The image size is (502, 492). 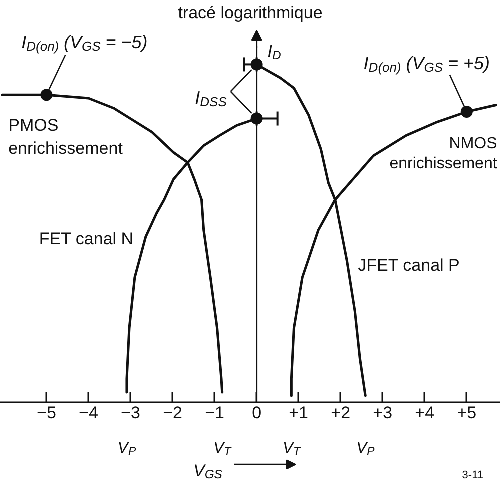 I want to click on x-tick-label: +1, so click(x=299, y=413).